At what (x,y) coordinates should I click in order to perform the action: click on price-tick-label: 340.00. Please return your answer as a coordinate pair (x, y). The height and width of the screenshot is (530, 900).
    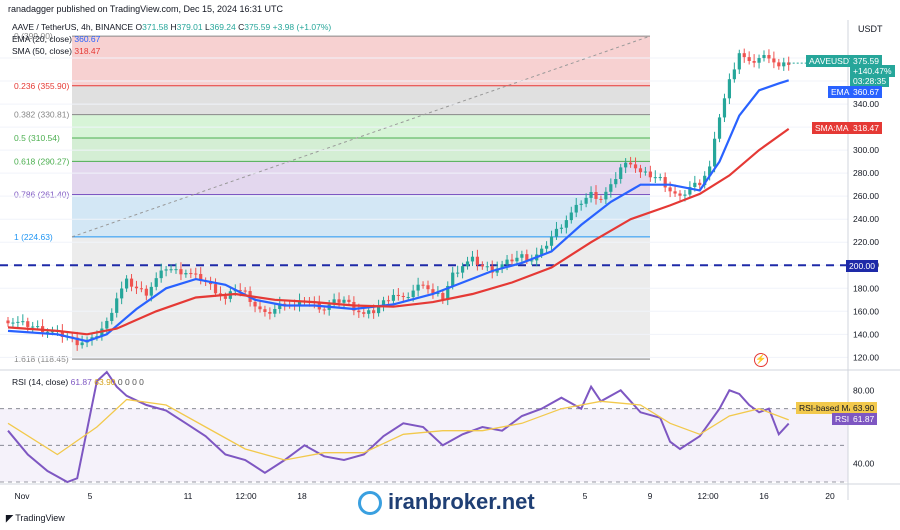
    Looking at the image, I should click on (866, 104).